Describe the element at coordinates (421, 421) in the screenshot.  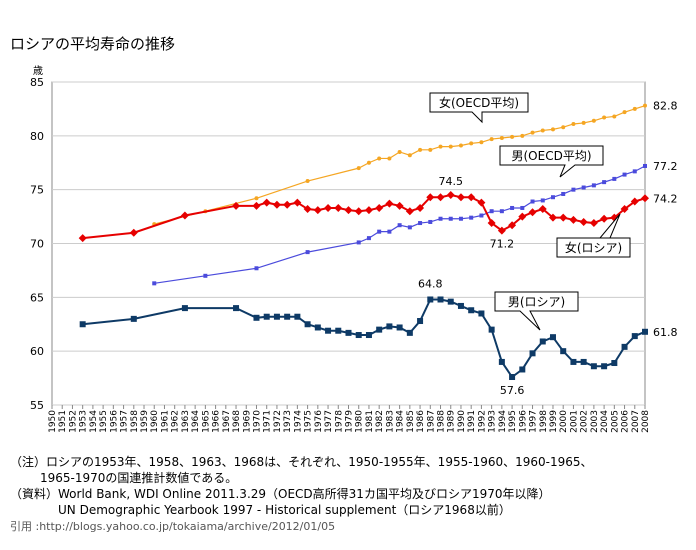
I see `x-tick-label: 1986` at that location.